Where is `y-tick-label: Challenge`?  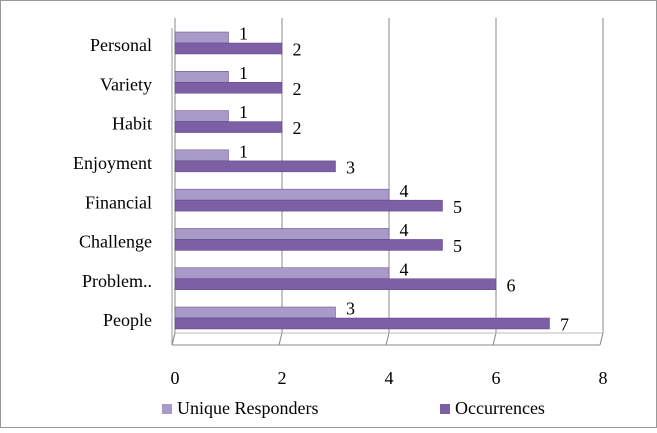
y-tick-label: Challenge is located at coordinates (115, 242).